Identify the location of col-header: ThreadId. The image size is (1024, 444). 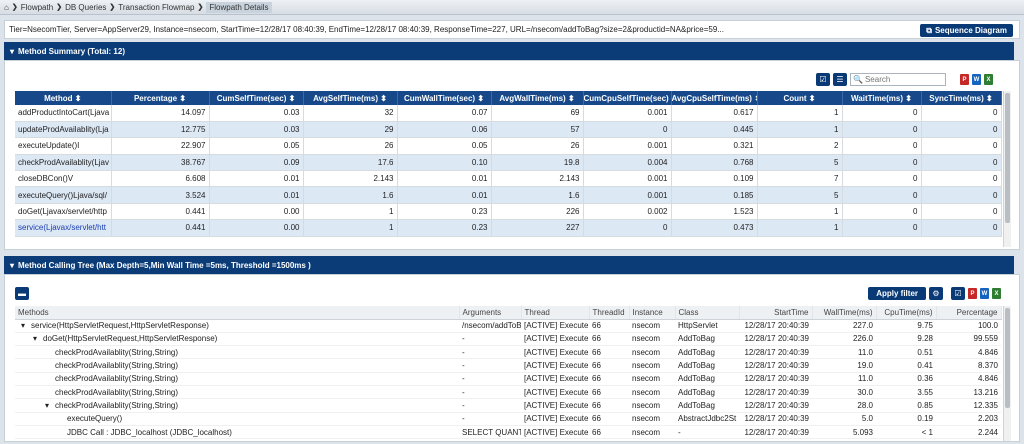
(609, 313).